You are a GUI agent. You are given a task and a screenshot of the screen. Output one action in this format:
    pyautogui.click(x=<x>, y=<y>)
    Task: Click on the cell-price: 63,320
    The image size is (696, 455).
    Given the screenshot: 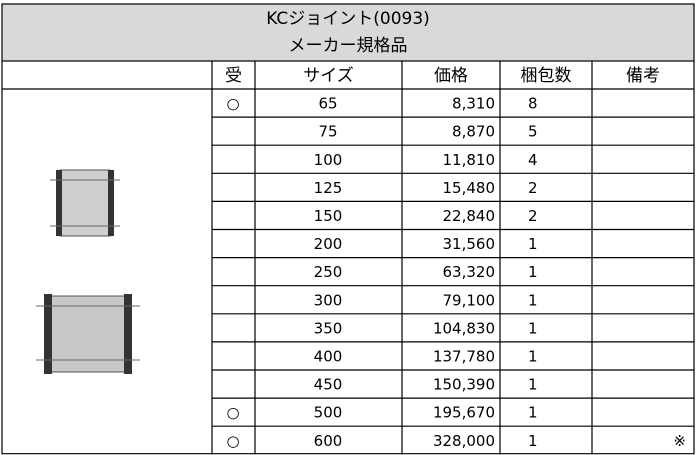 What is the action you would take?
    pyautogui.click(x=469, y=272)
    